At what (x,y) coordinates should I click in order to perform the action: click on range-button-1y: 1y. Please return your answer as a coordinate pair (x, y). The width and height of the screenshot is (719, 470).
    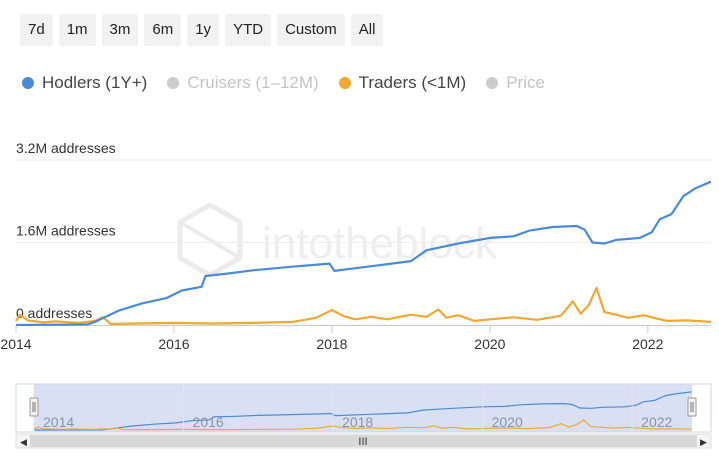
    Looking at the image, I should click on (203, 30).